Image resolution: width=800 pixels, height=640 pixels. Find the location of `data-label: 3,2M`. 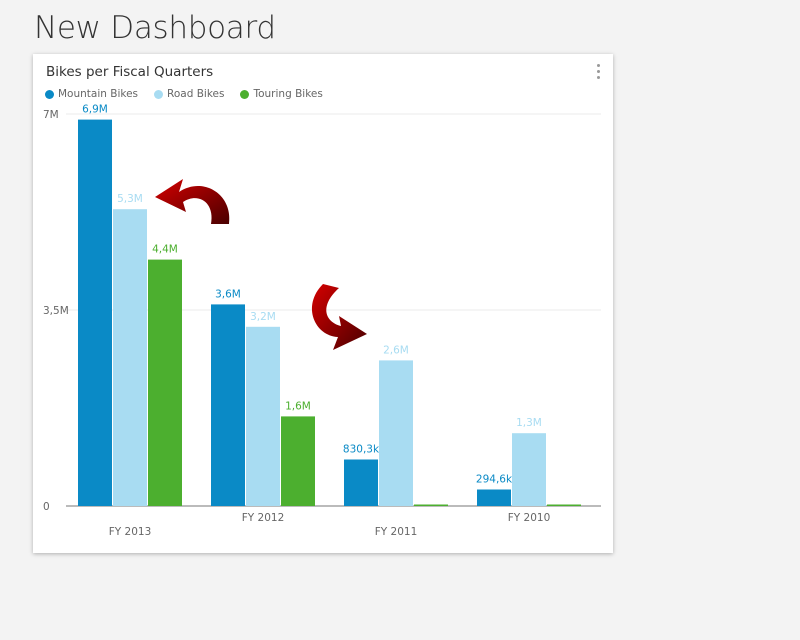

data-label: 3,2M is located at coordinates (263, 317).